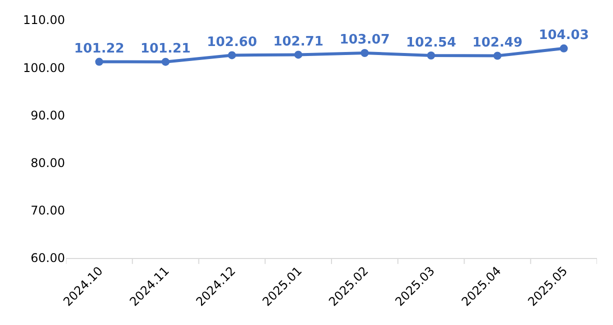 Image resolution: width=613 pixels, height=325 pixels. I want to click on data-label: 101.21, so click(165, 49).